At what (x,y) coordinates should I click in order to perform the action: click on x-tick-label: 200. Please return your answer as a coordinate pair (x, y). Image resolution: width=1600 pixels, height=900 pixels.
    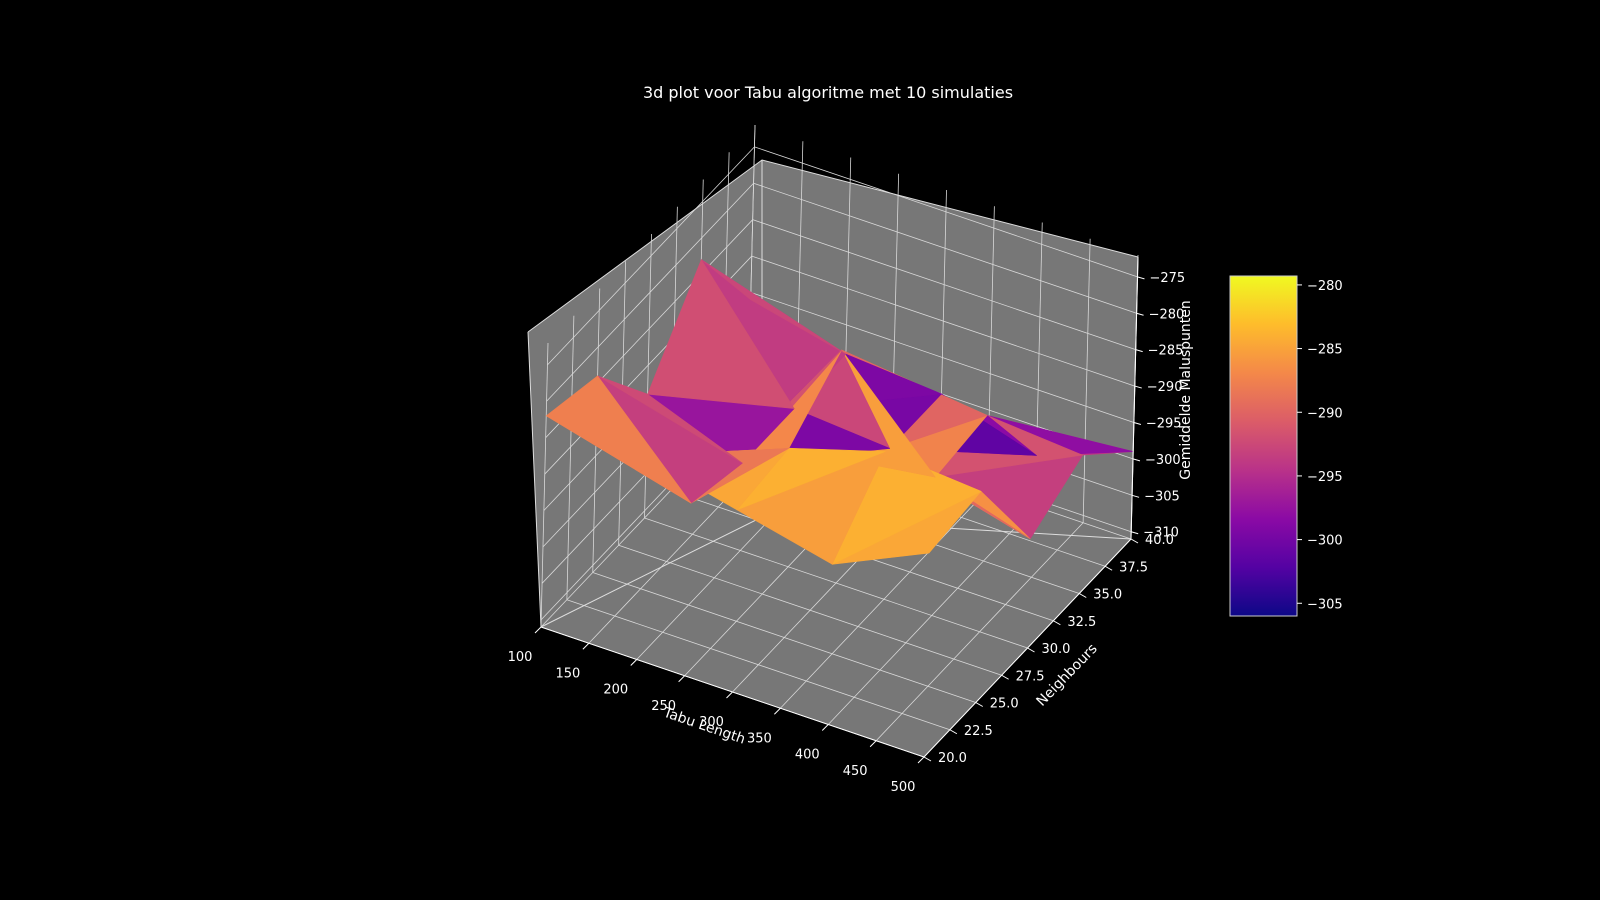
    Looking at the image, I should click on (615, 690).